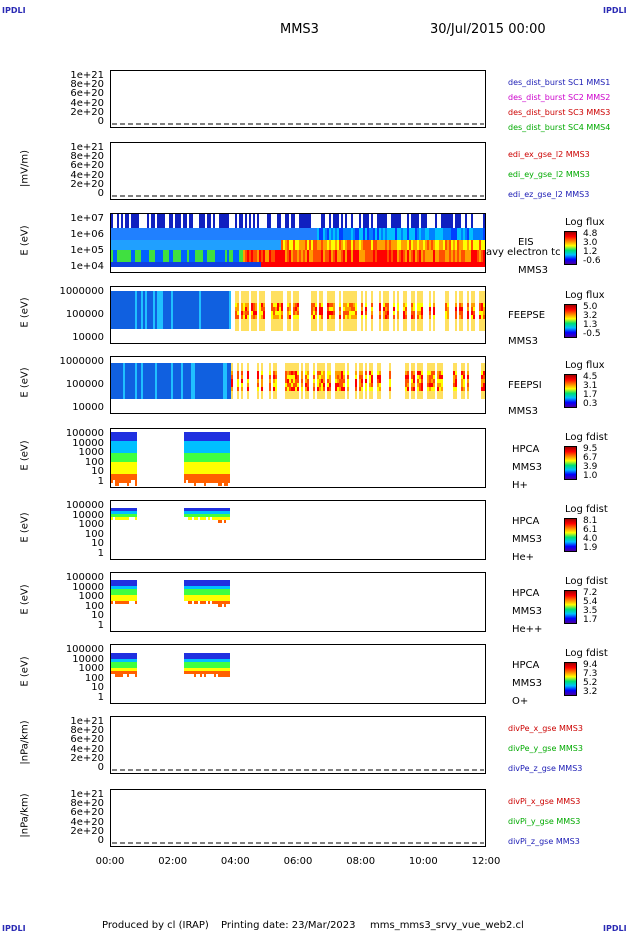  I want to click on legend-entry: divPe_x_gse MMS3, so click(545, 728).